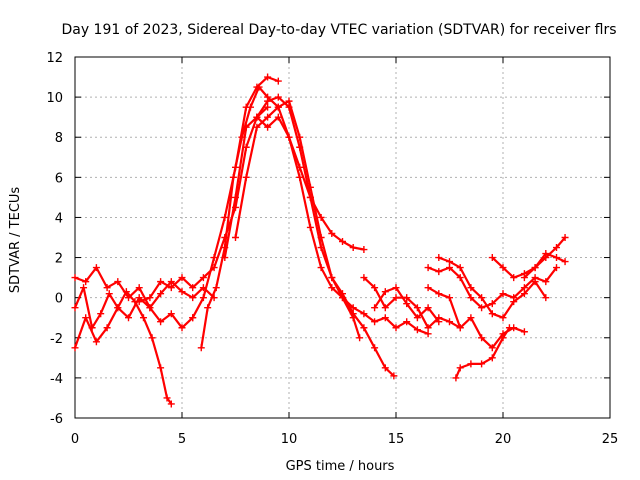 Image resolution: width=640 pixels, height=480 pixels. What do you see at coordinates (54, 98) in the screenshot?
I see `y-tick-label: 10` at bounding box center [54, 98].